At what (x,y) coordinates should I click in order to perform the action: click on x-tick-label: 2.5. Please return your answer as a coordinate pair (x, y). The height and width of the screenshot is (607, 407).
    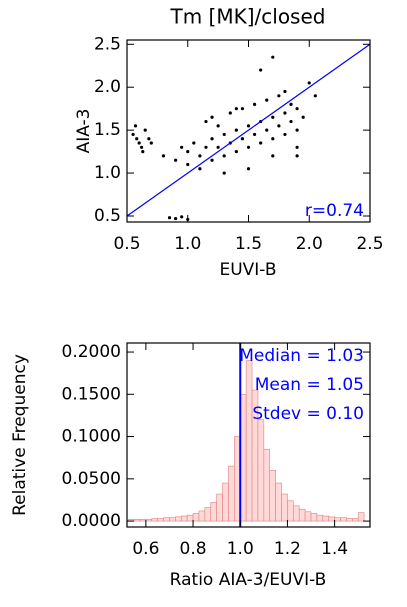
    Looking at the image, I should click on (369, 244).